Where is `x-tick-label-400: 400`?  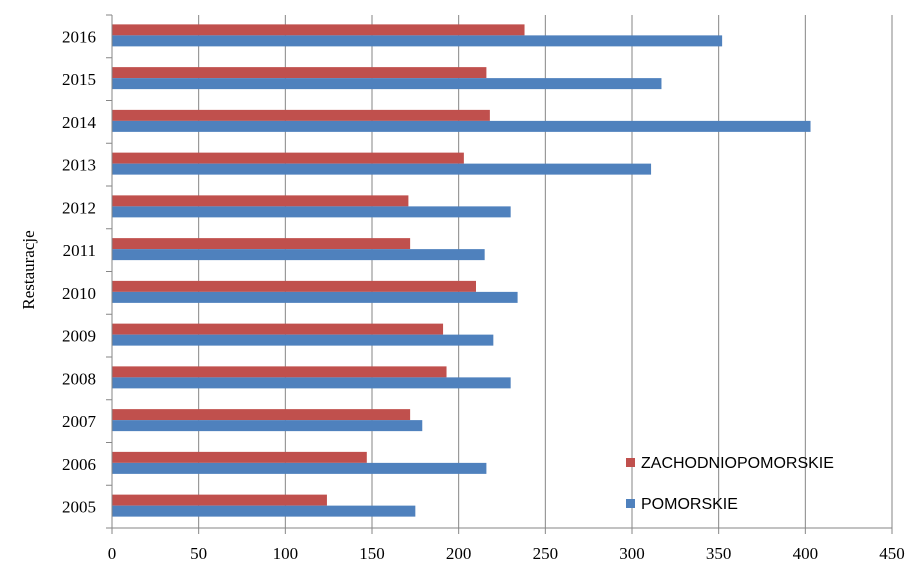 x-tick-label-400: 400 is located at coordinates (806, 553).